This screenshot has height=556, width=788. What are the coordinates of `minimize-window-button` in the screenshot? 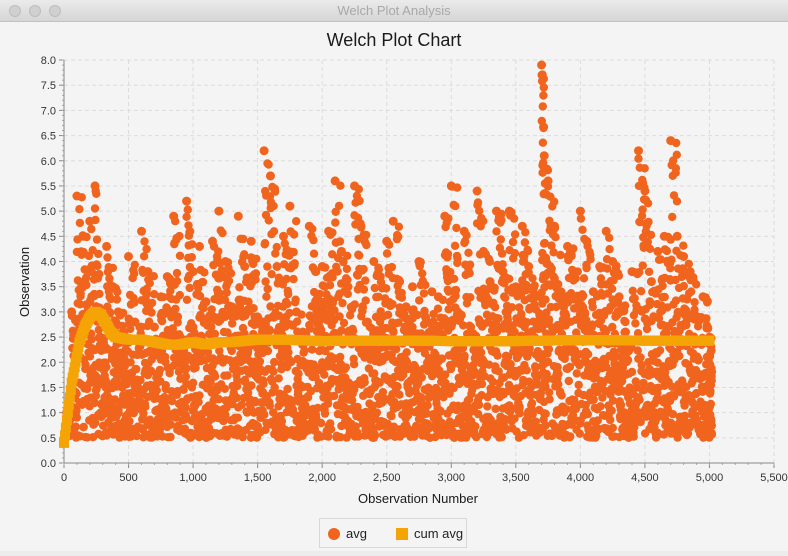 It's located at (35, 11).